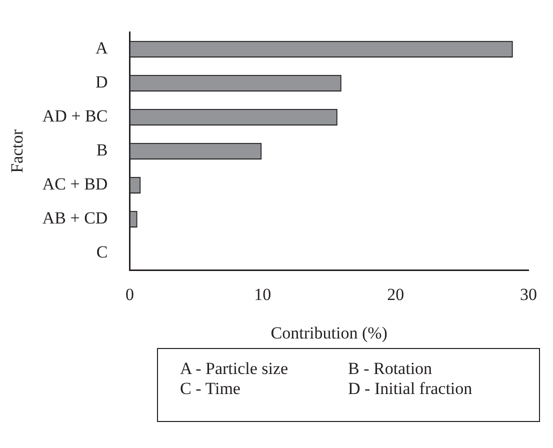 Image resolution: width=553 pixels, height=448 pixels. What do you see at coordinates (235, 369) in the screenshot?
I see `text: A - Particle size` at bounding box center [235, 369].